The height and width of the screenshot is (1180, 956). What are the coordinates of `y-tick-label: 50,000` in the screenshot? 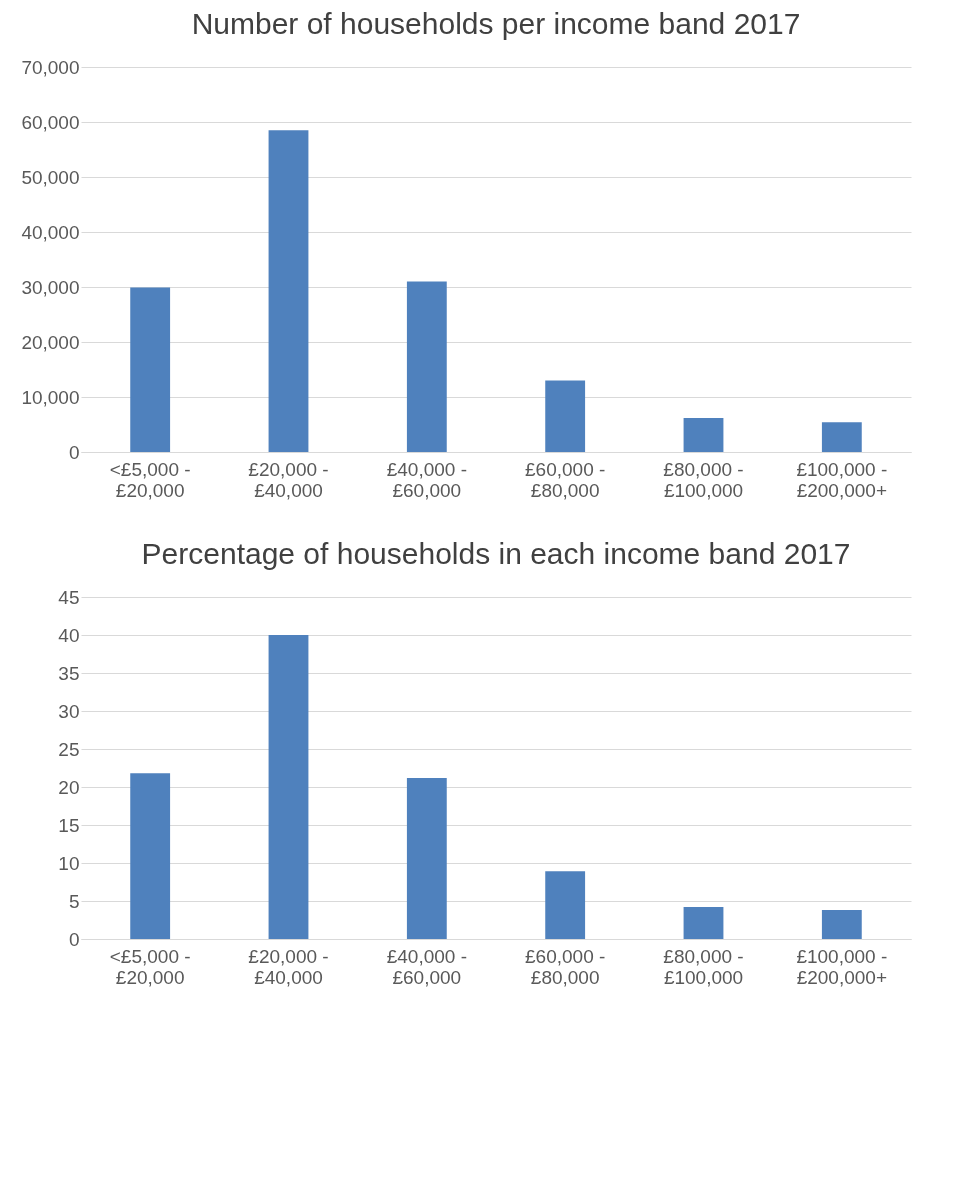 It's located at (50, 177).